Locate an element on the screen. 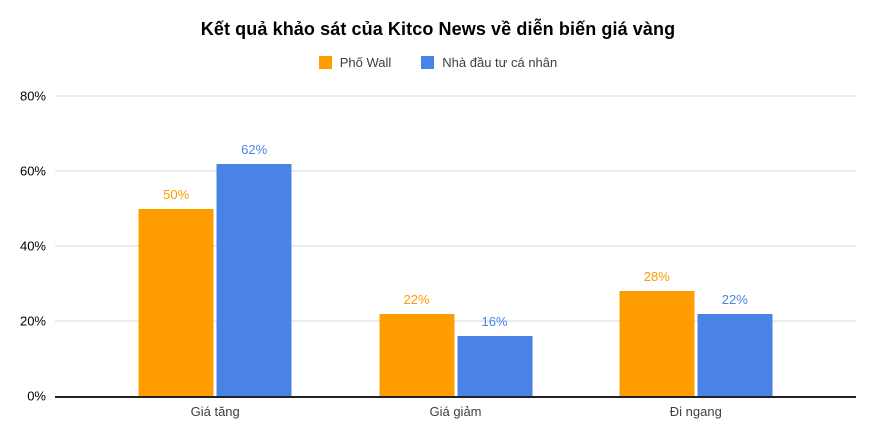 This screenshot has width=876, height=438. y-axis-tick-label: 80% is located at coordinates (32, 96).